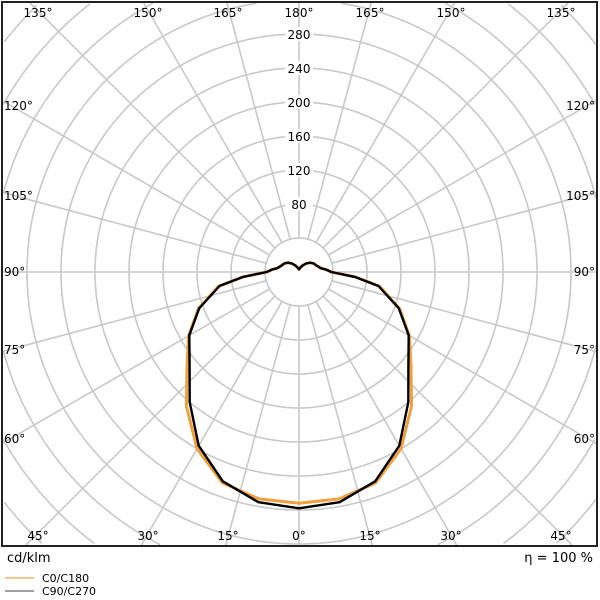  Describe the element at coordinates (69, 591) in the screenshot. I see `legend-label-c90: C90/C270` at that location.